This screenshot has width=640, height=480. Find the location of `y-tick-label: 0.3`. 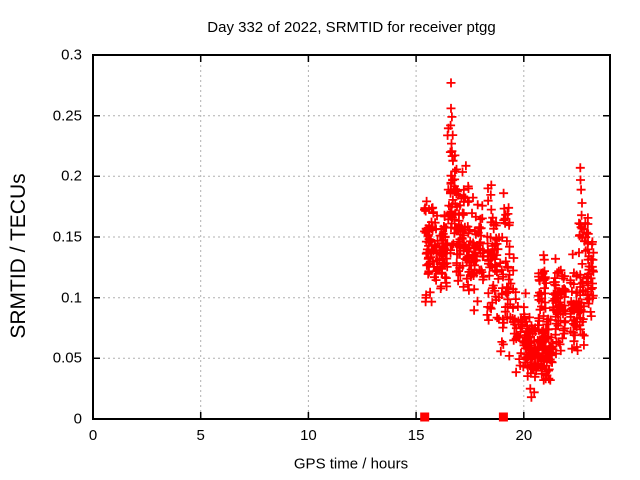

y-tick-label: 0.3 is located at coordinates (71, 55).